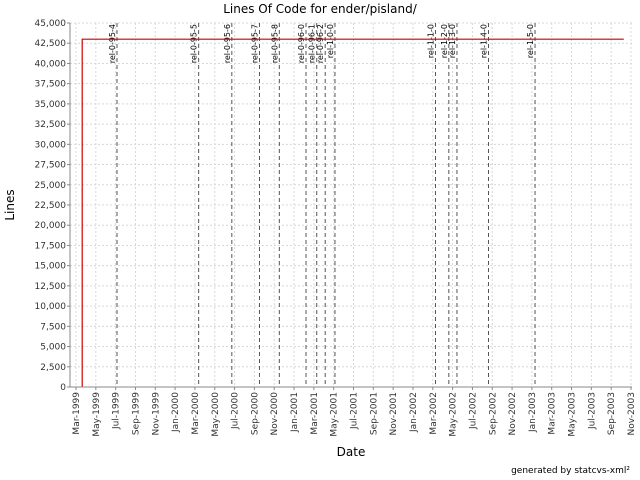 Image resolution: width=640 pixels, height=480 pixels. What do you see at coordinates (320, 43) in the screenshot?
I see `release-marker-label: rel-0-96-2` at bounding box center [320, 43].